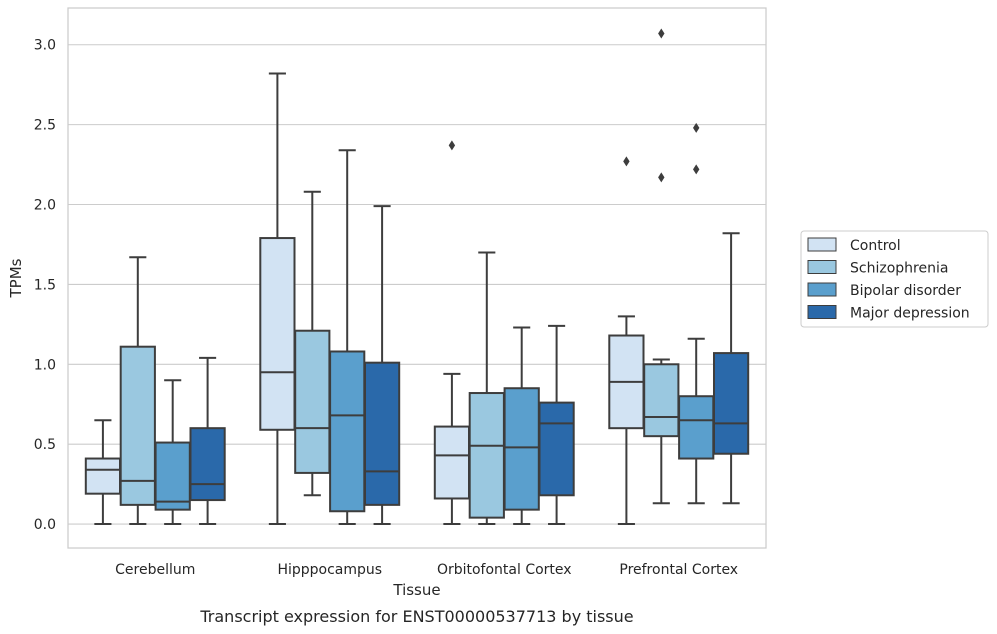 The height and width of the screenshot is (634, 997). Describe the element at coordinates (905, 291) in the screenshot. I see `legend-entry-label: Bipolar disorder` at that location.